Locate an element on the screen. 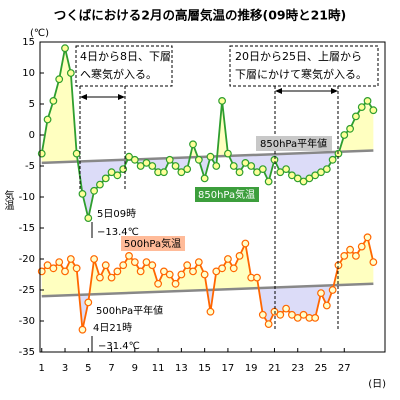  x-tick-label: 11 is located at coordinates (158, 368).